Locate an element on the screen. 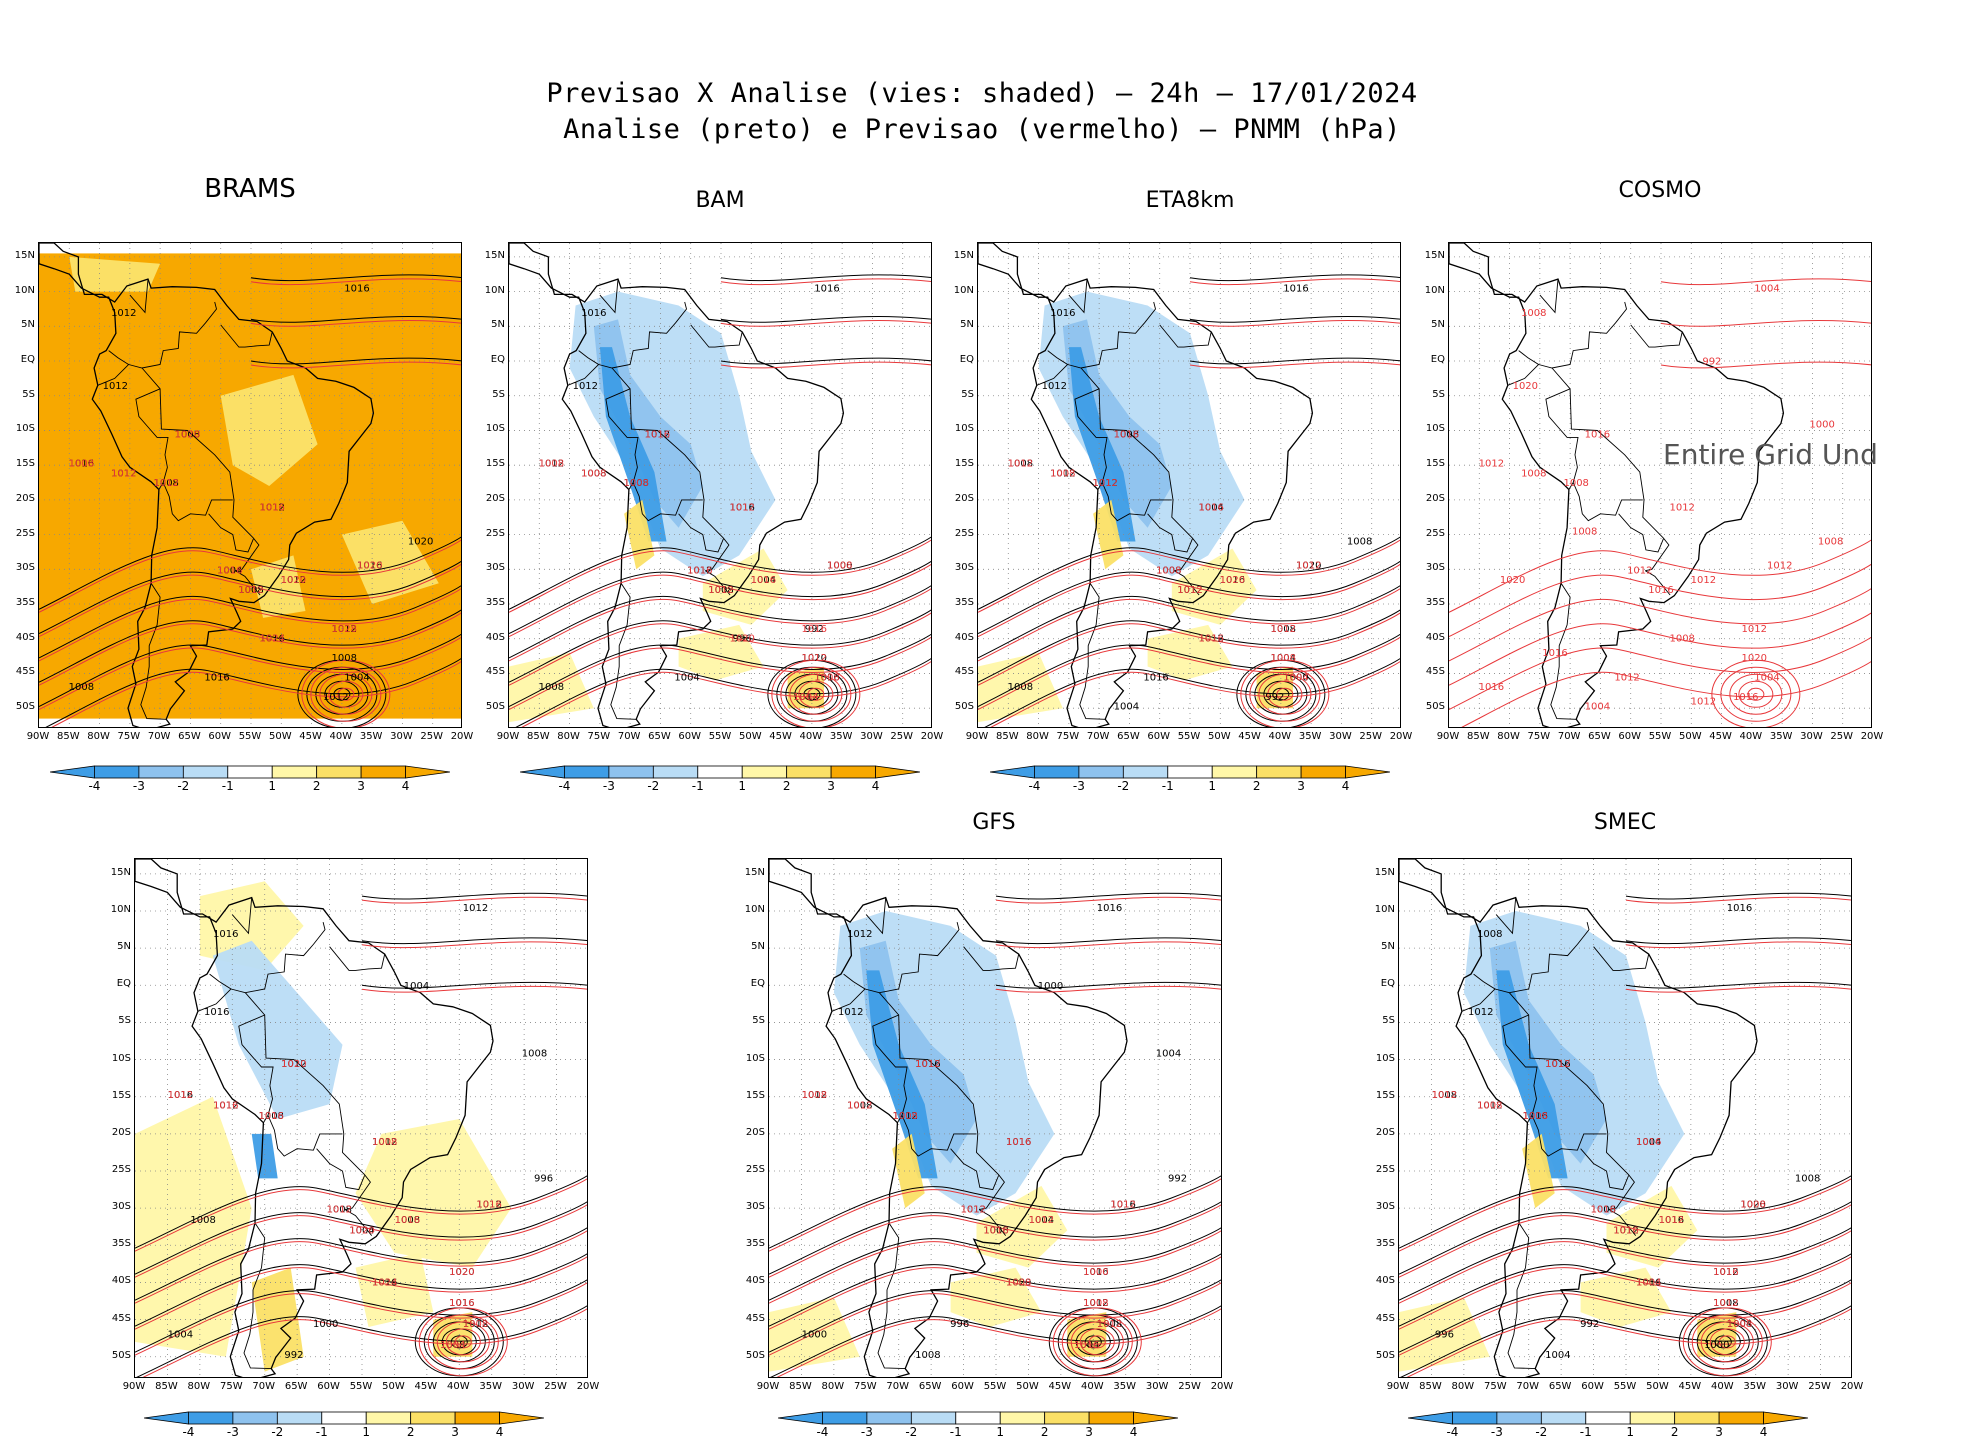  colorbar-tick-label: -2 is located at coordinates (1123, 786).